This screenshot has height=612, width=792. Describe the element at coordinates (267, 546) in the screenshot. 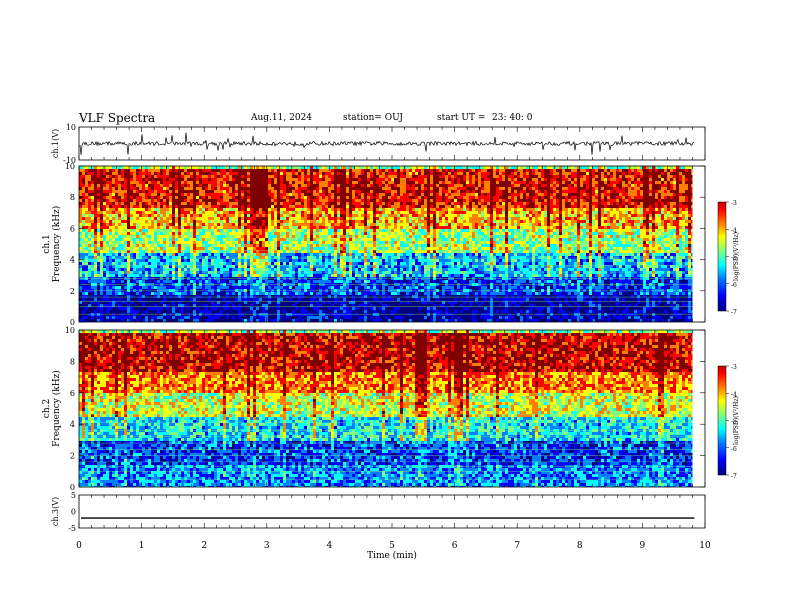

I see `time-tick-label: 3` at that location.